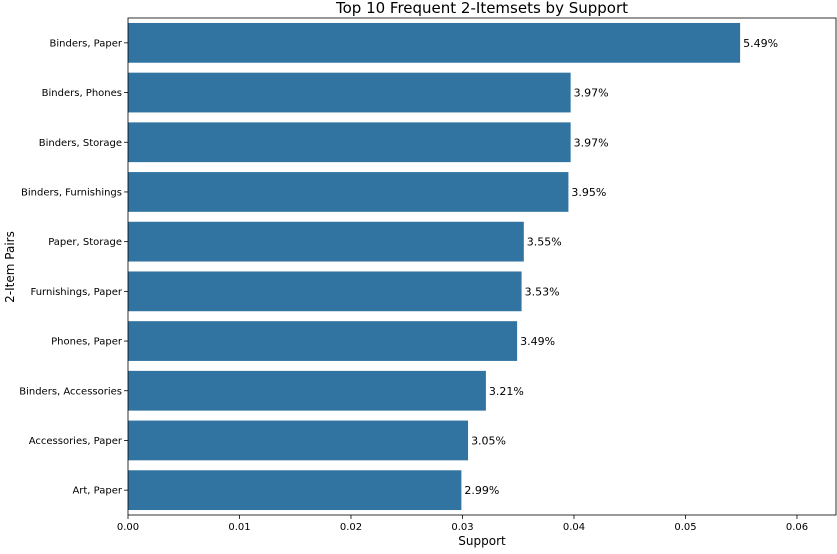 Image resolution: width=837 pixels, height=554 pixels. What do you see at coordinates (351, 527) in the screenshot?
I see `x-tick-label: 0.02` at bounding box center [351, 527].